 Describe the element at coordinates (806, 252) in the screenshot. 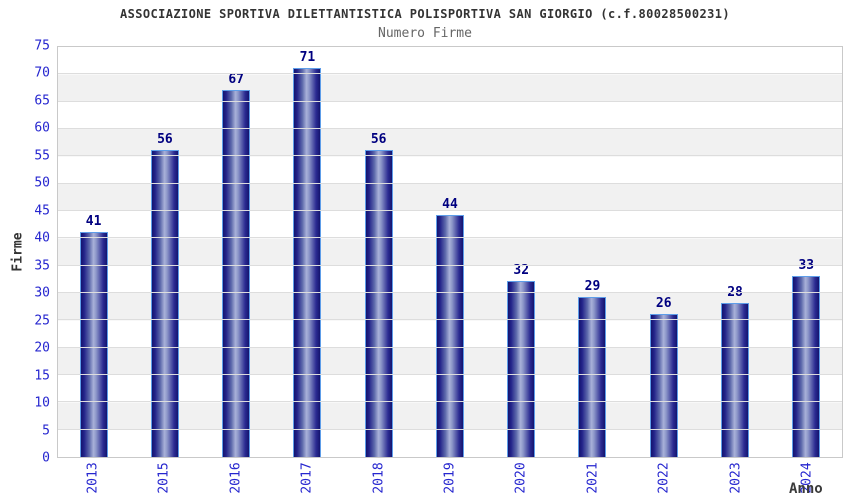

I see `bar-slot: 33` at that location.